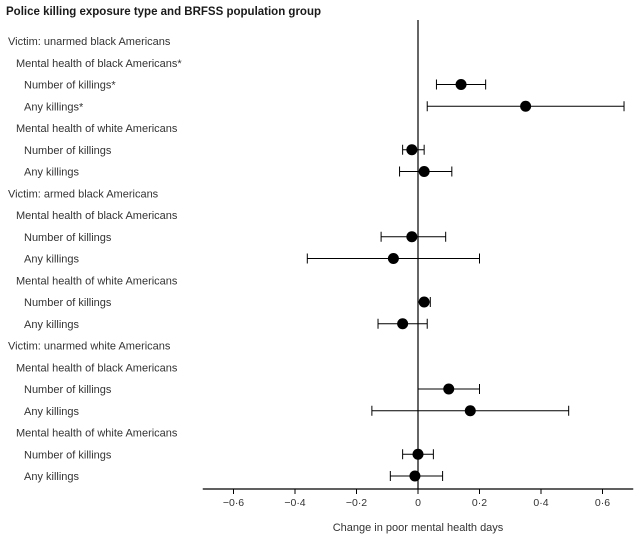 The width and height of the screenshot is (640, 538). Describe the element at coordinates (233, 503) in the screenshot. I see `x-tick-label: −0·6` at that location.